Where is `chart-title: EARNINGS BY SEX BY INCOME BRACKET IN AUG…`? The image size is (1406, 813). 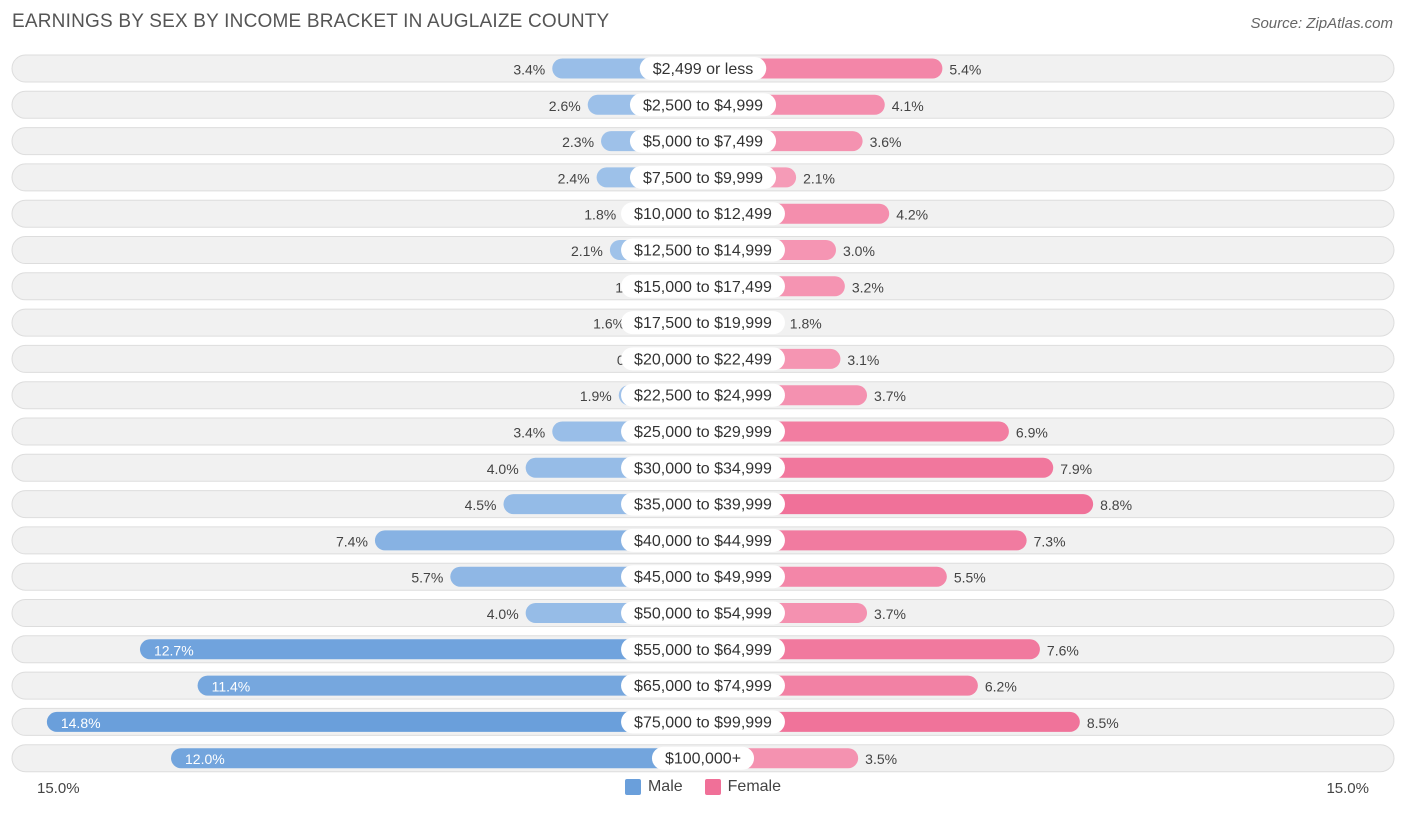 chart-title: EARNINGS BY SEX BY INCOME BRACKET IN AUG… is located at coordinates (311, 21).